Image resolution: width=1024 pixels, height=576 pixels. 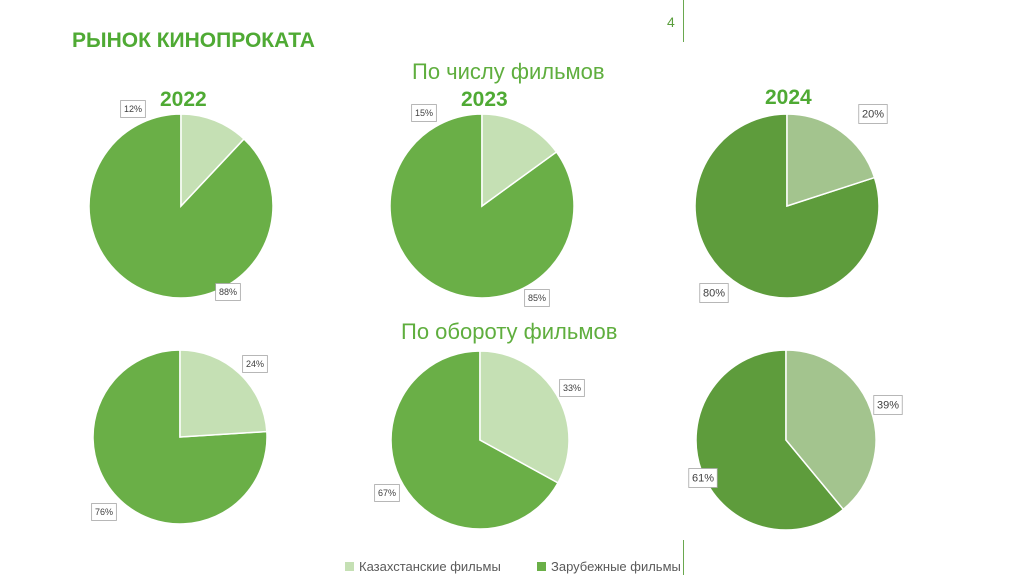 What do you see at coordinates (484, 99) in the screenshot?
I see `year-label-2023: 2023` at bounding box center [484, 99].